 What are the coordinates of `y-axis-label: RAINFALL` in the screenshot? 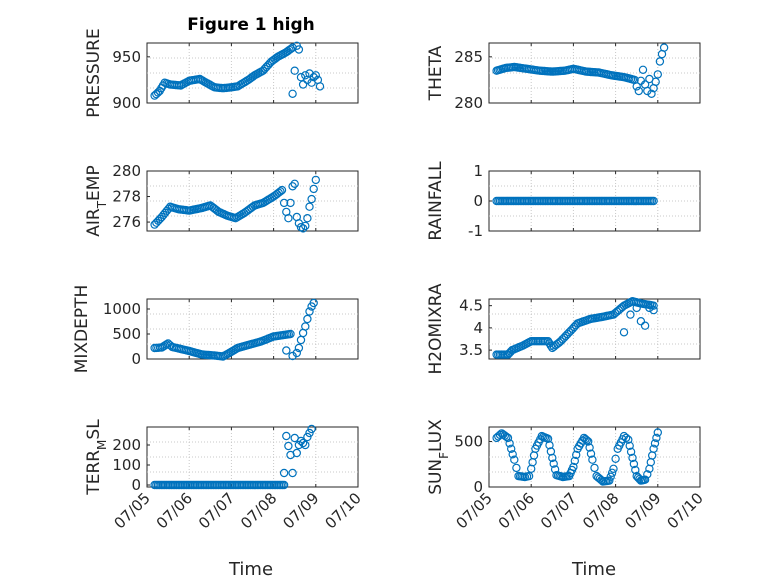 It's located at (436, 201).